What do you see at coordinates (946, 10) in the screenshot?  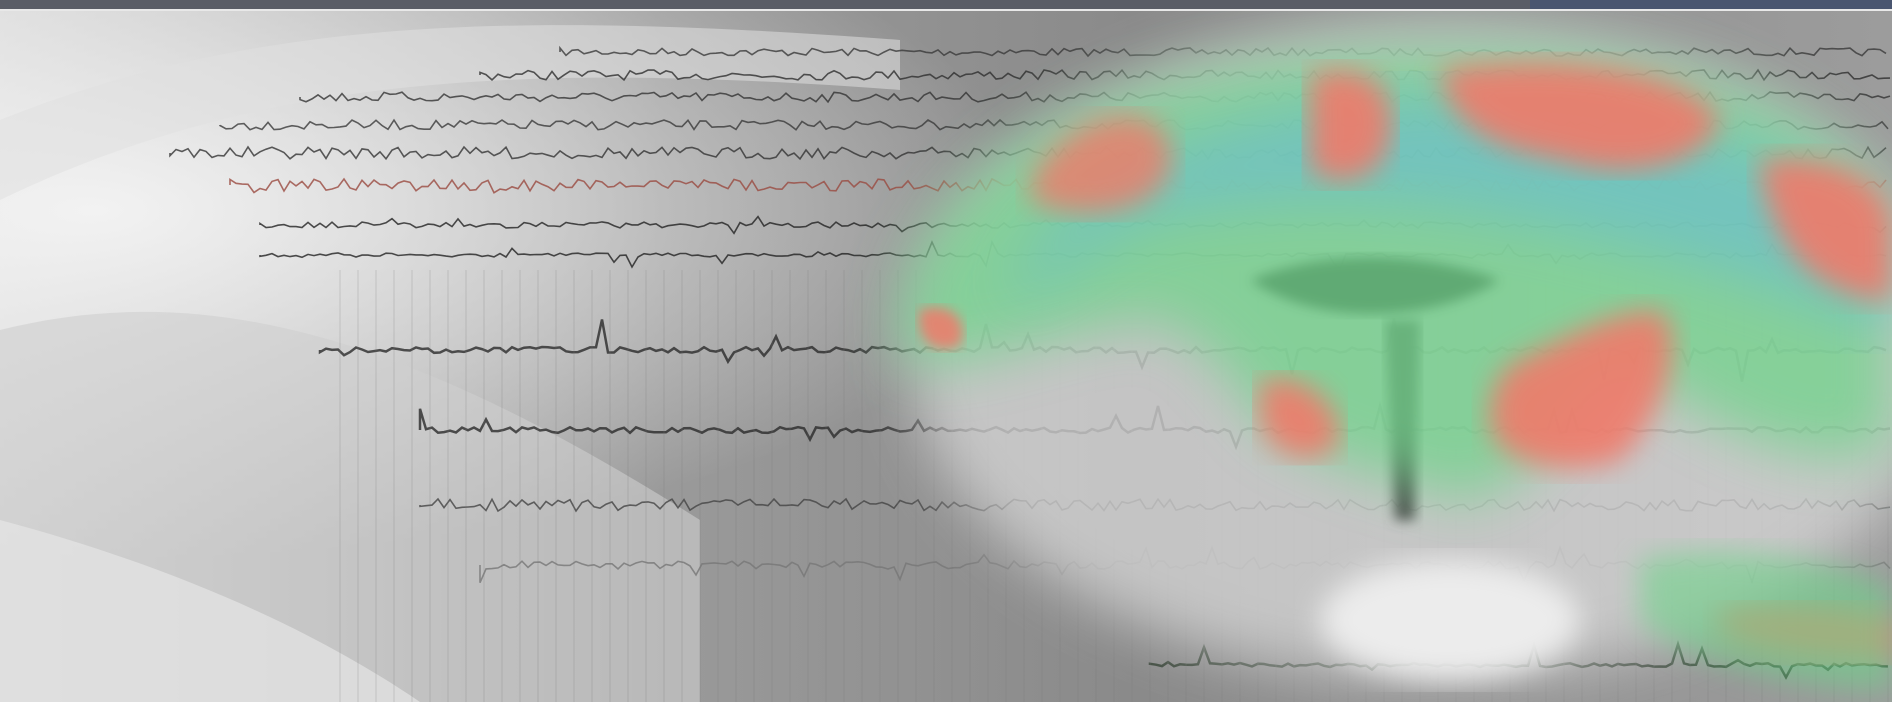 I see `top-bar-edge` at bounding box center [946, 10].